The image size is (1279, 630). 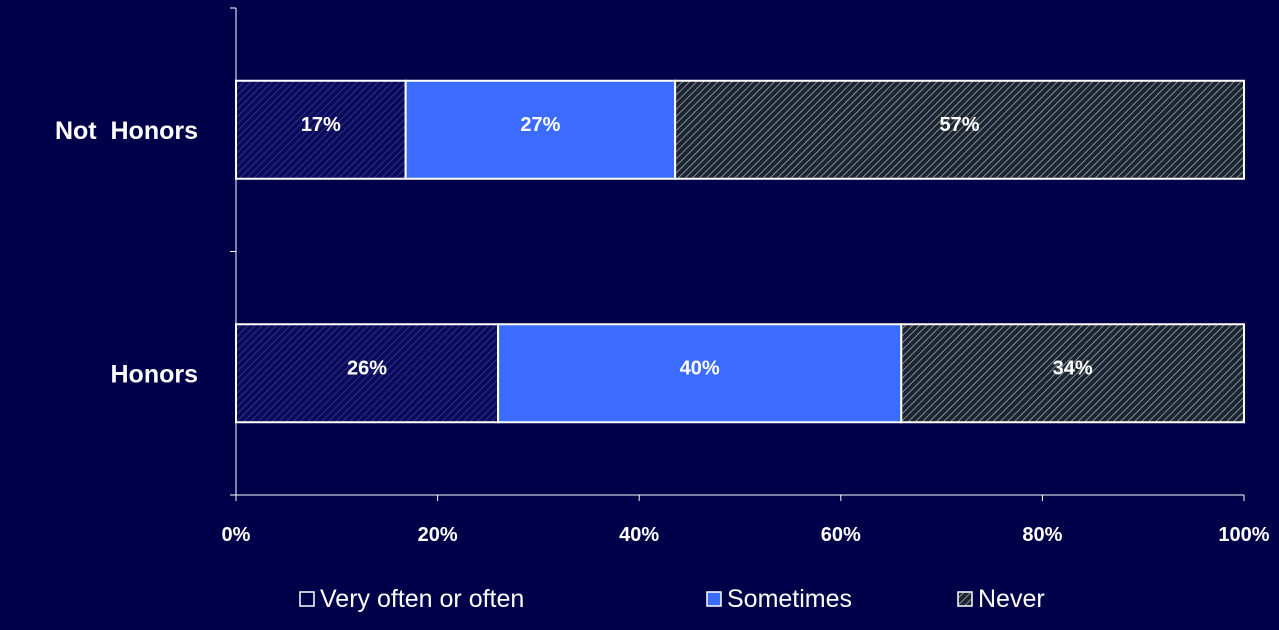 I want to click on x-tick-label: 80%, so click(x=1042, y=535).